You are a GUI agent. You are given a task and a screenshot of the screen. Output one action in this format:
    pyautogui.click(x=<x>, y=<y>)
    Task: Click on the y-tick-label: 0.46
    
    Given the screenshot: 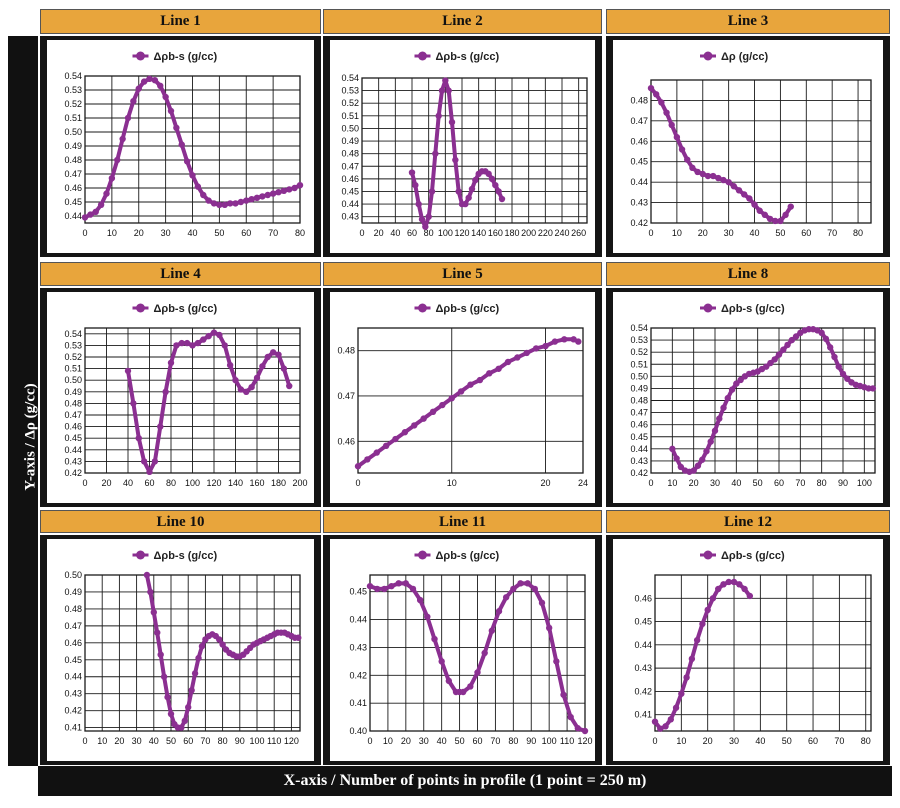 What is the action you would take?
    pyautogui.click(x=639, y=425)
    